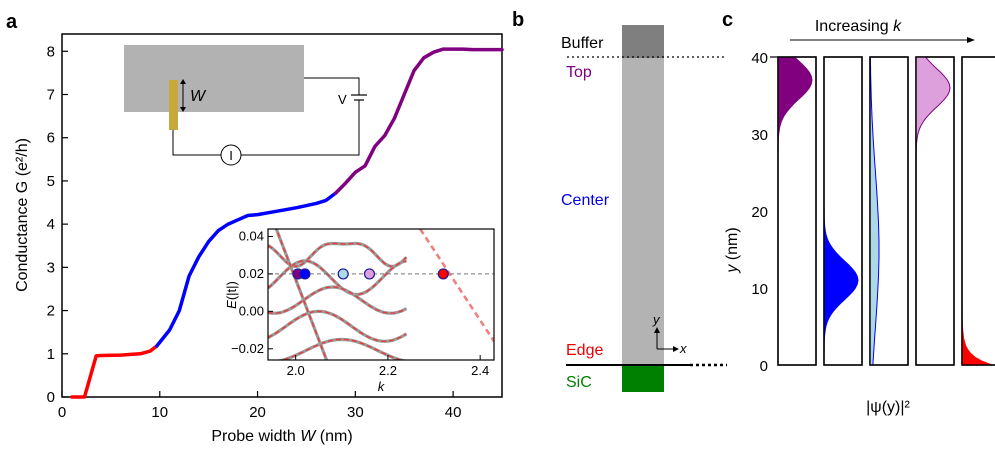  What do you see at coordinates (173, 105) in the screenshot?
I see `probe-contact` at bounding box center [173, 105].